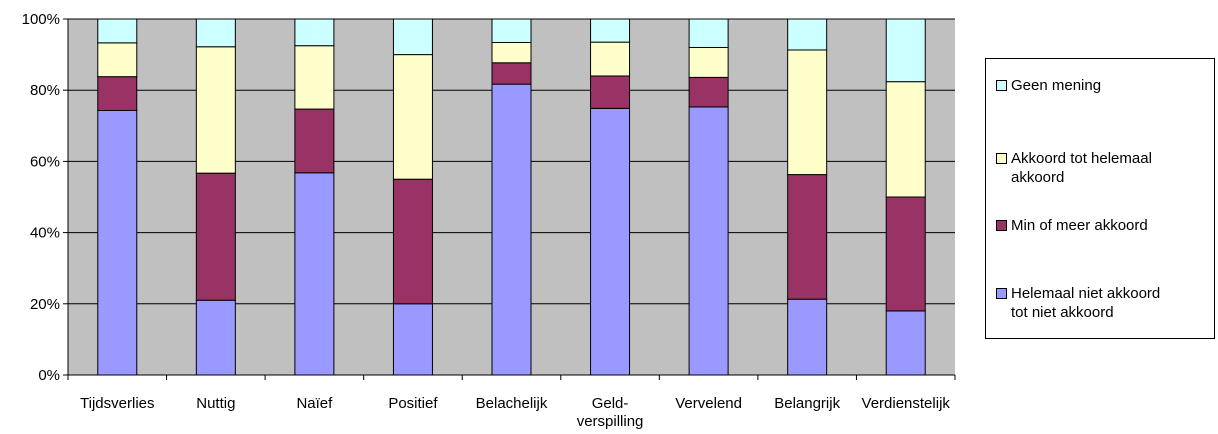 The height and width of the screenshot is (434, 1218). What do you see at coordinates (610, 412) in the screenshot?
I see `x-category-label: Geld-verspilling` at bounding box center [610, 412].